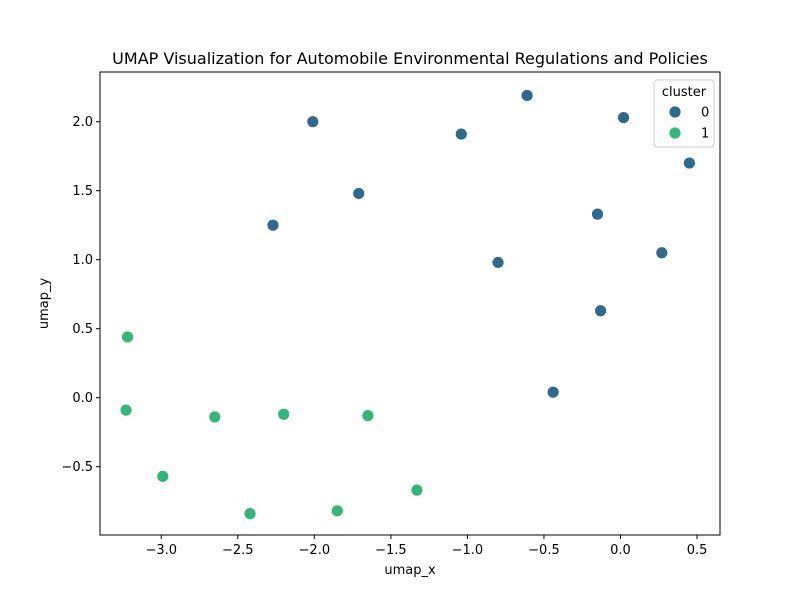 The image size is (800, 604). What do you see at coordinates (161, 550) in the screenshot?
I see `x-tick-label: −3.0` at bounding box center [161, 550].